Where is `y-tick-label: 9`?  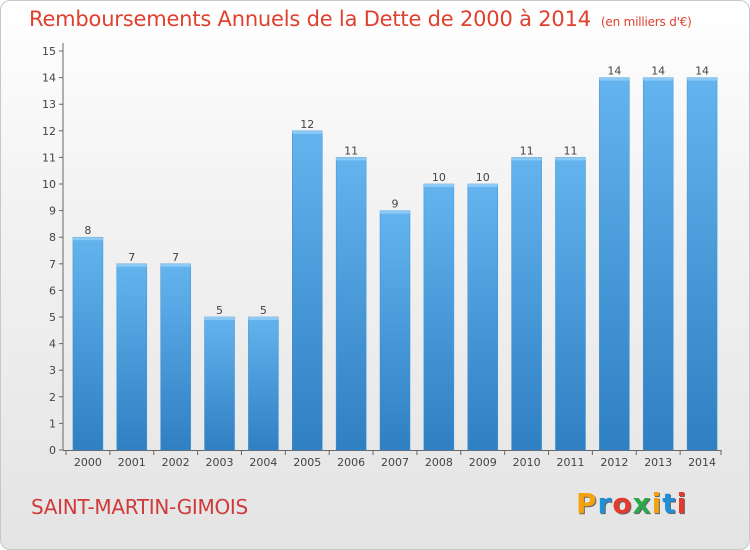 y-tick-label: 9 is located at coordinates (52, 211).